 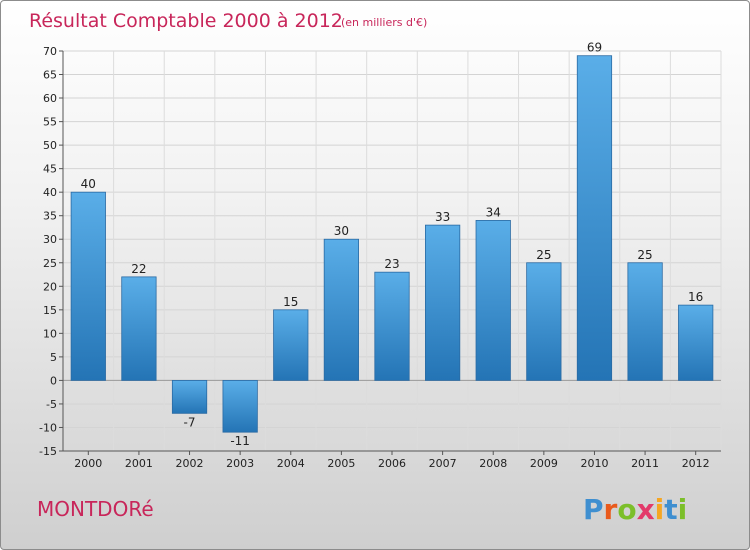 What do you see at coordinates (341, 309) in the screenshot?
I see `bar-2005` at bounding box center [341, 309].